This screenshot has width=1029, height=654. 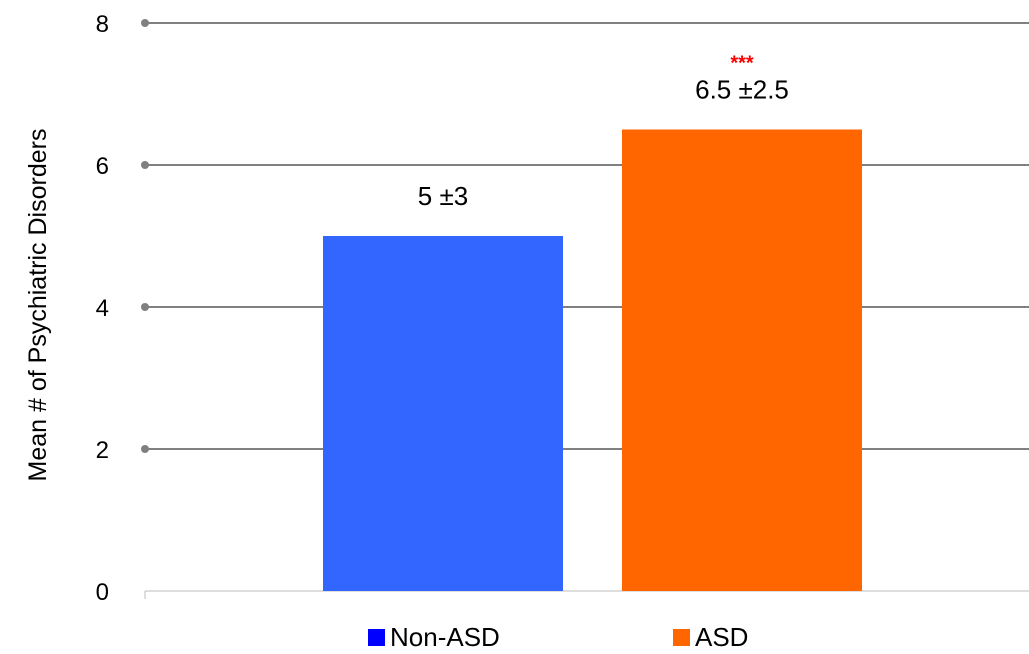 What do you see at coordinates (102, 592) in the screenshot?
I see `y-tick-label: 0` at bounding box center [102, 592].